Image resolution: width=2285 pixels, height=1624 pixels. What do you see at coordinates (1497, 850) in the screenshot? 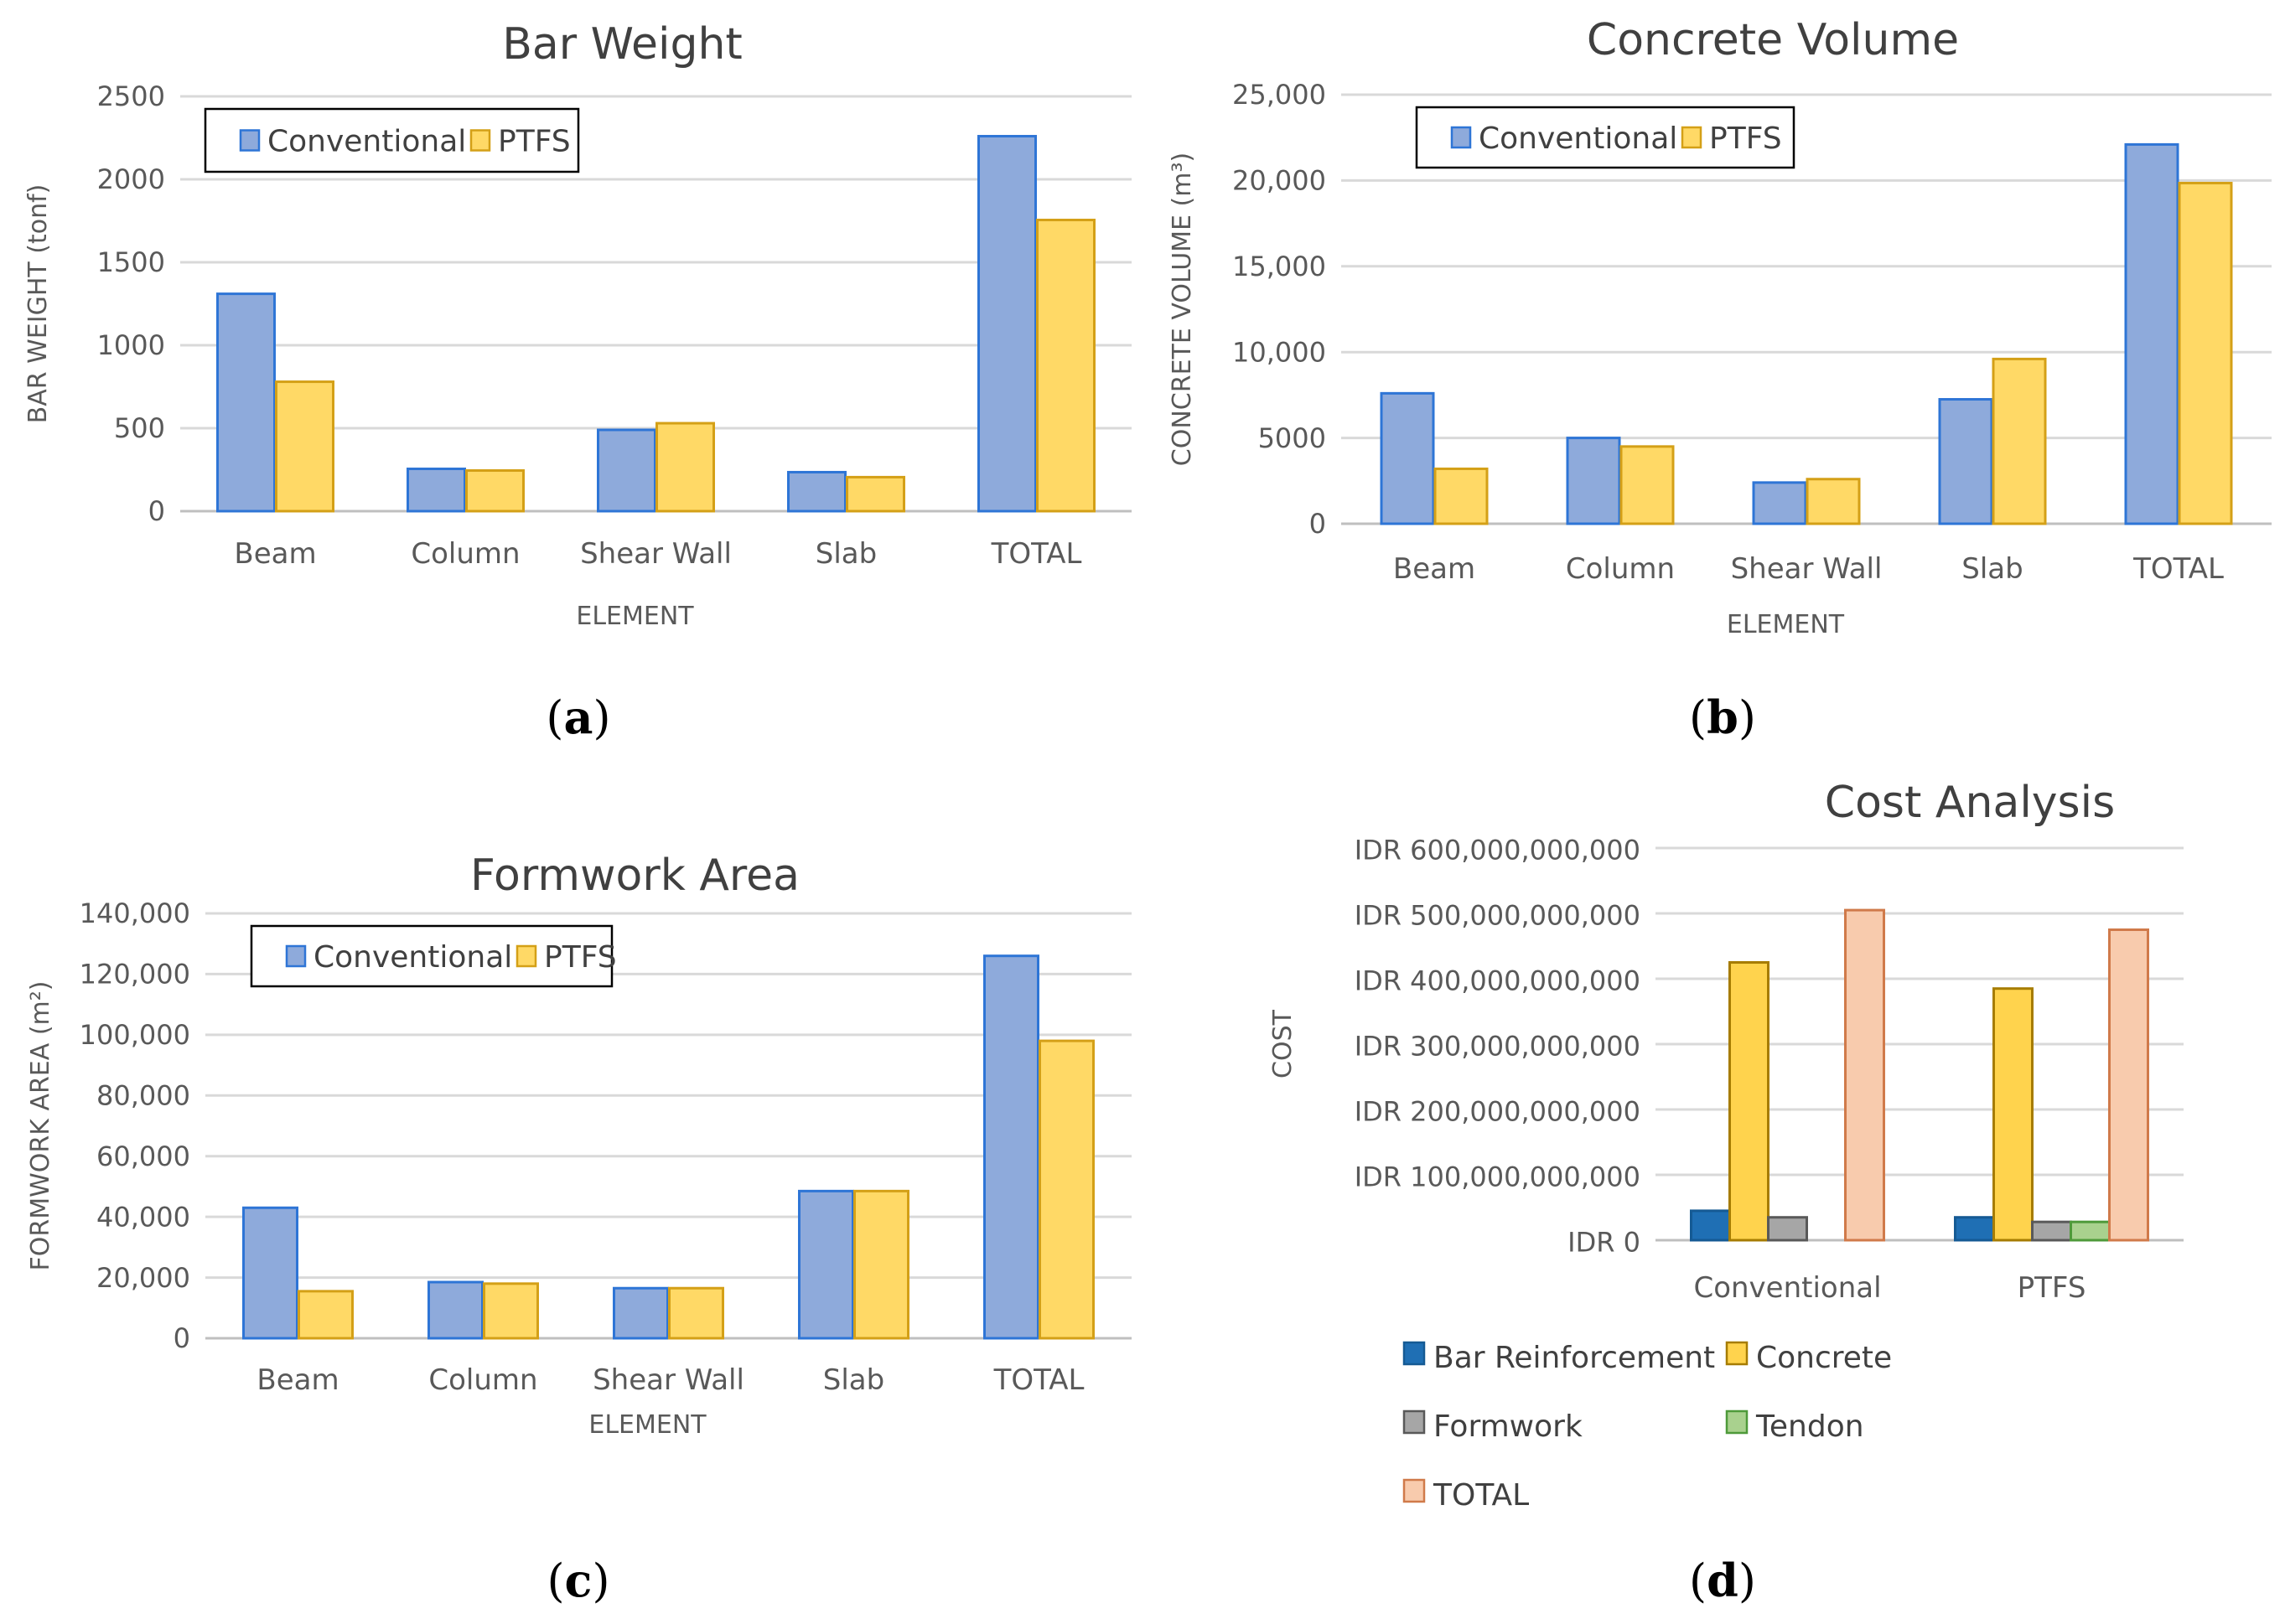
I see `y-tick-label: IDR 600,000,000,000` at bounding box center [1497, 850].